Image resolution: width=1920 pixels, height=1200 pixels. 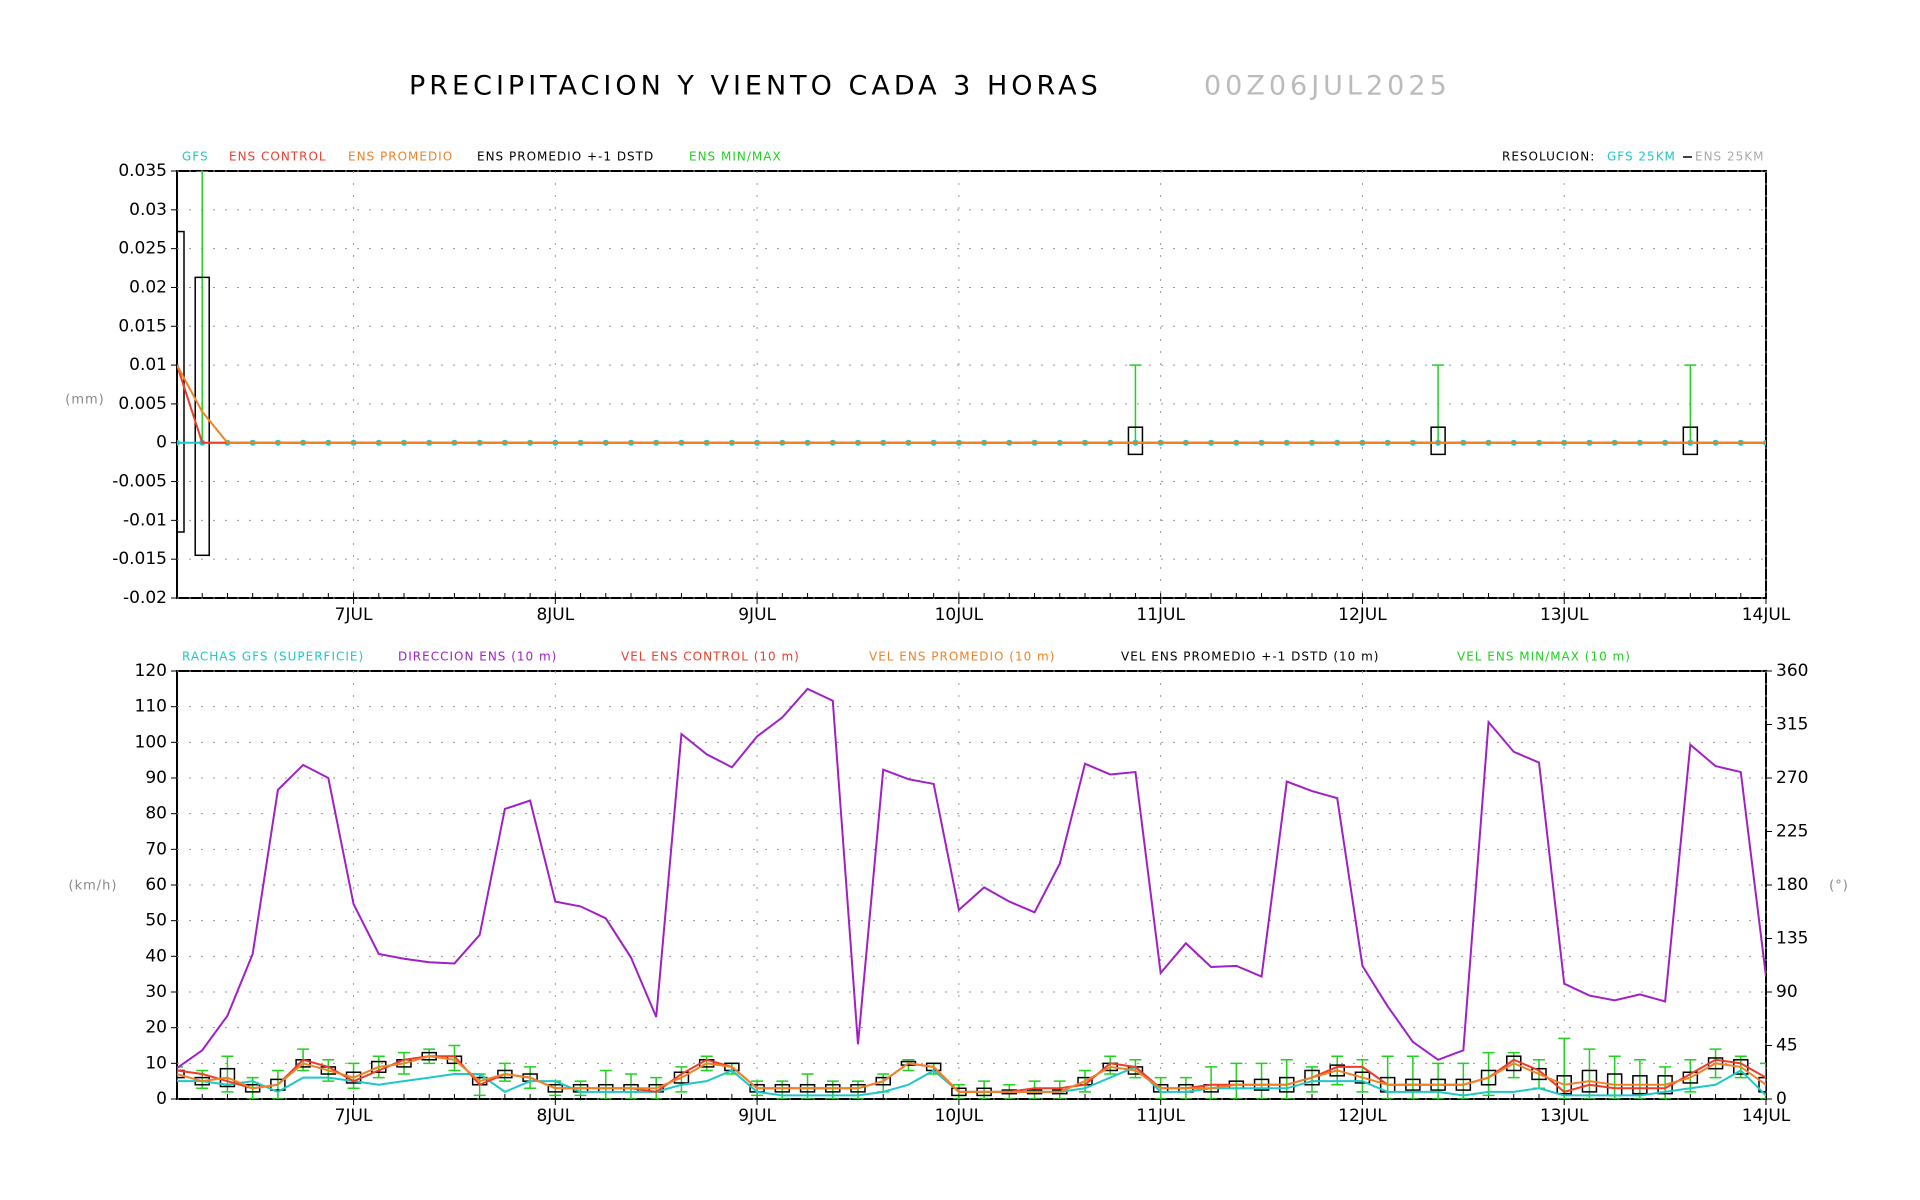 I want to click on y2-tick-label: 225, so click(x=1792, y=832).